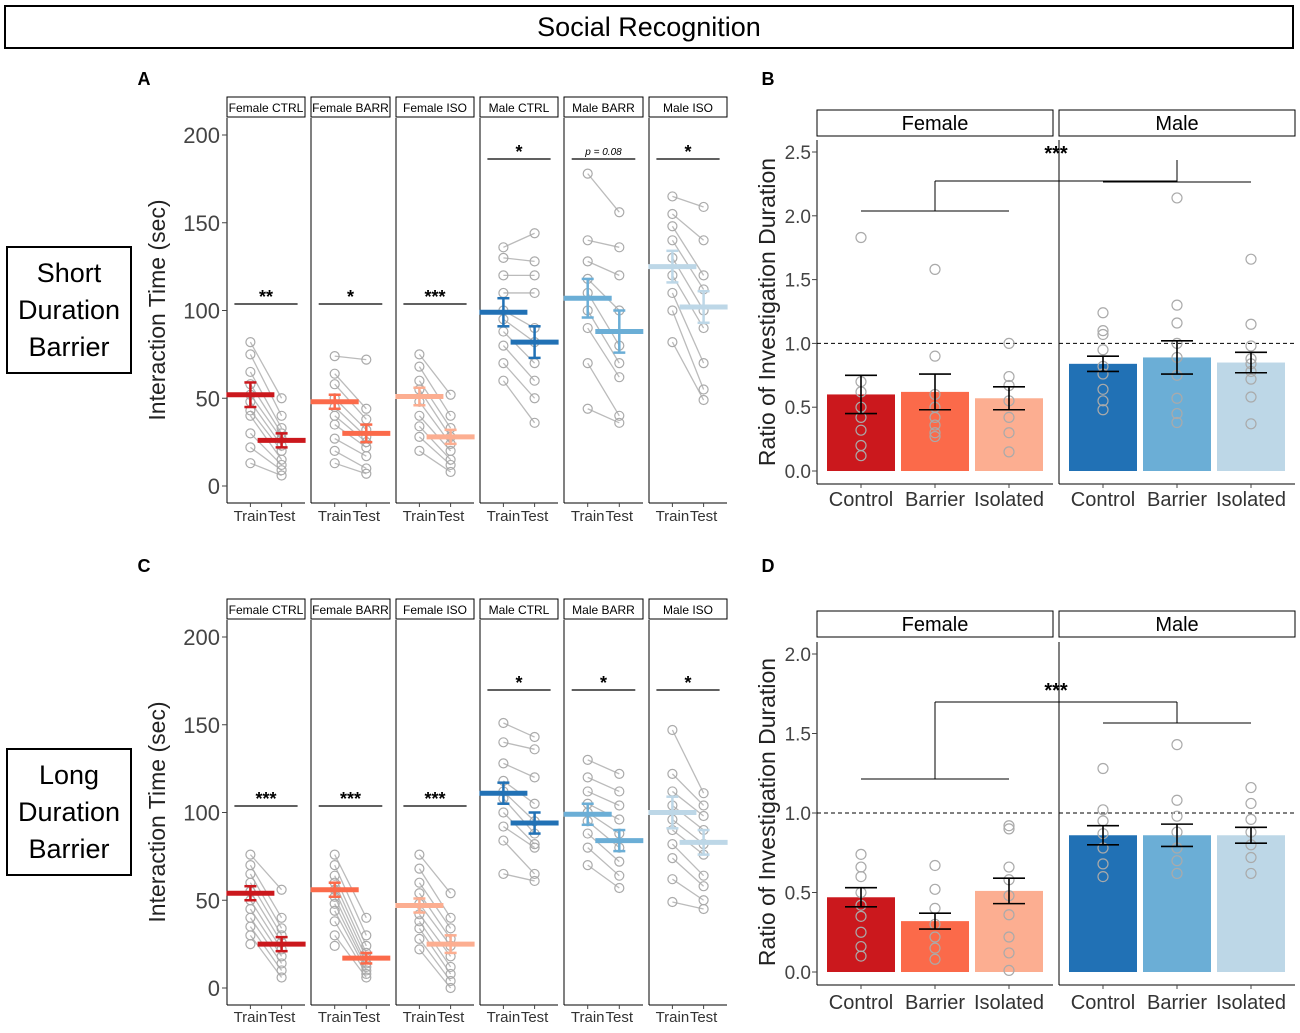 This screenshot has height=1033, width=1300. Describe the element at coordinates (201, 637) in the screenshot. I see `y-tick-label: 200` at that location.